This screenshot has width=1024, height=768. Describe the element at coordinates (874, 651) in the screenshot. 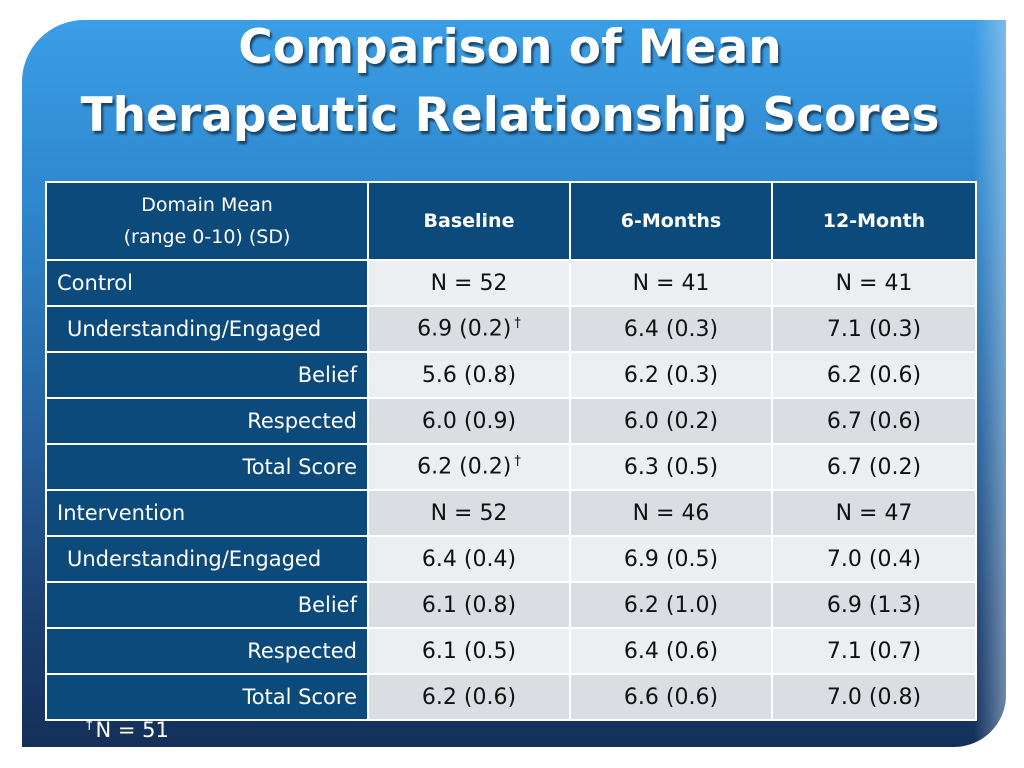

I see `table-cell: 7.1 (0.7)` at that location.